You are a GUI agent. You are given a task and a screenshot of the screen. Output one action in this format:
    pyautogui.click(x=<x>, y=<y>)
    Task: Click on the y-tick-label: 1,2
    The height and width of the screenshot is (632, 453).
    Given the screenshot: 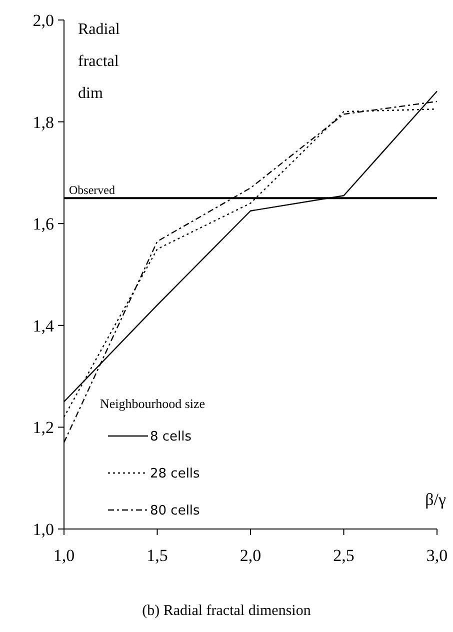 What is the action you would take?
    pyautogui.click(x=43, y=428)
    